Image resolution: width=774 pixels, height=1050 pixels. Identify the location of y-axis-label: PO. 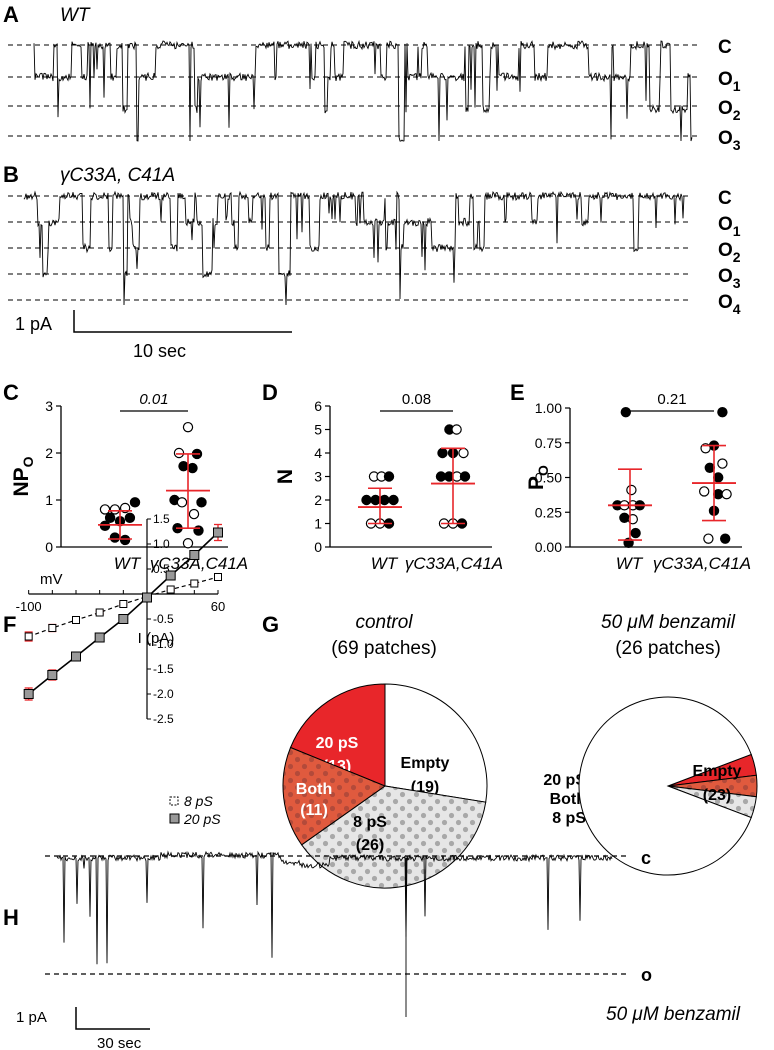
(538, 477).